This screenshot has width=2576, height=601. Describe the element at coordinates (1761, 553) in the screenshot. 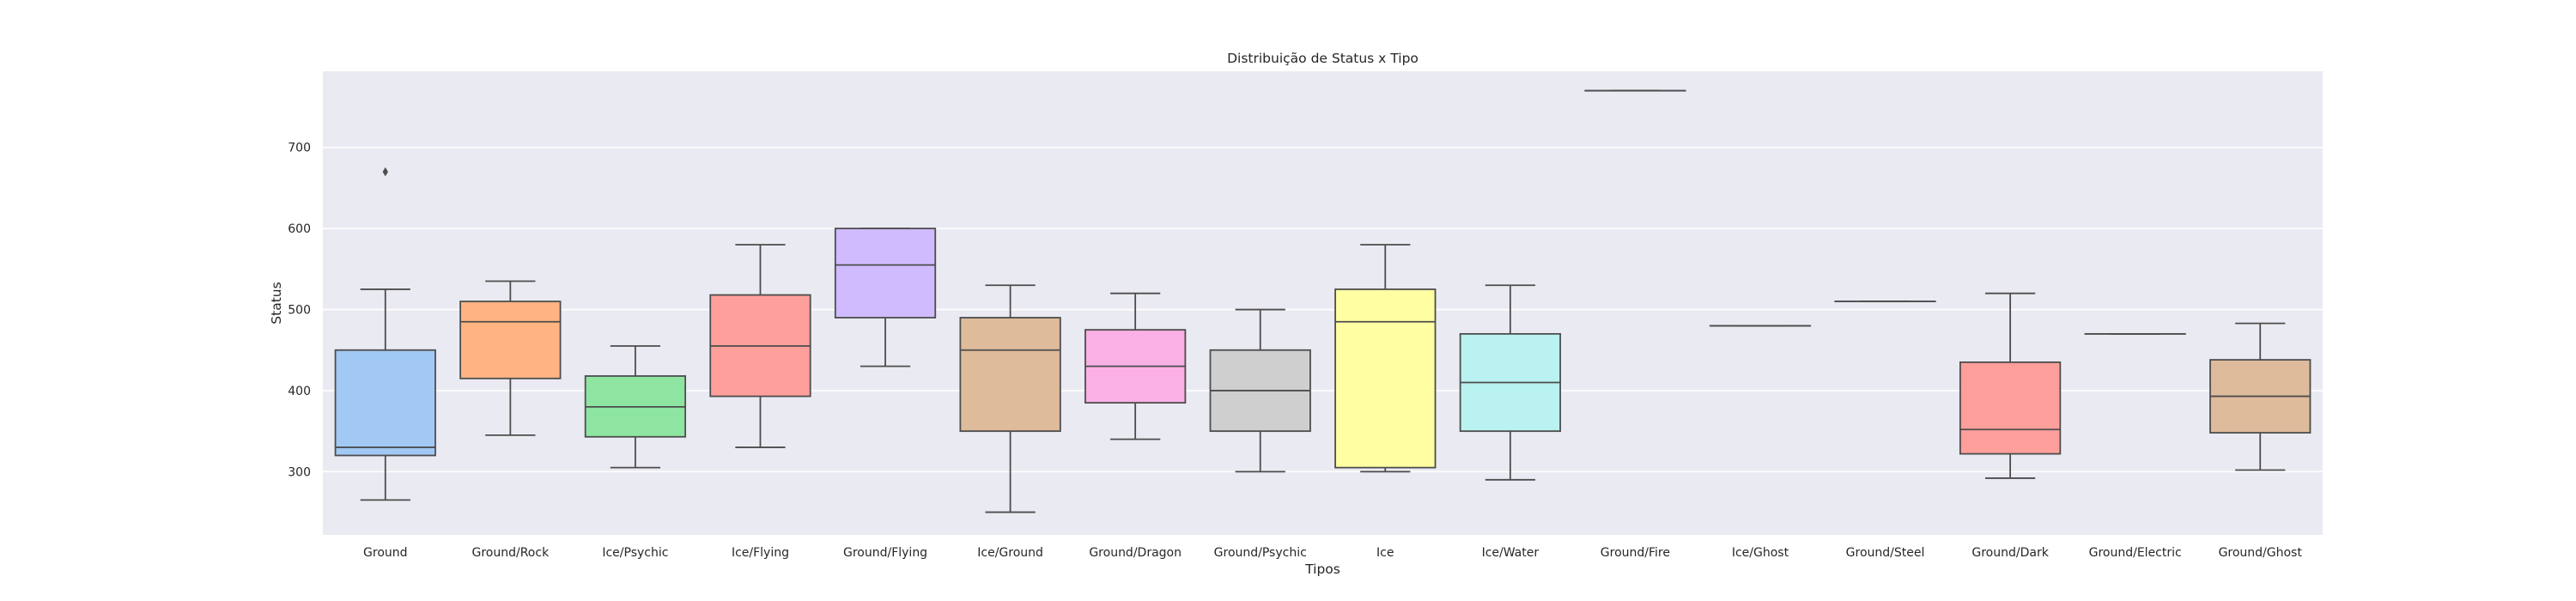

I see `x-tick-label: Ice/Ghost` at that location.